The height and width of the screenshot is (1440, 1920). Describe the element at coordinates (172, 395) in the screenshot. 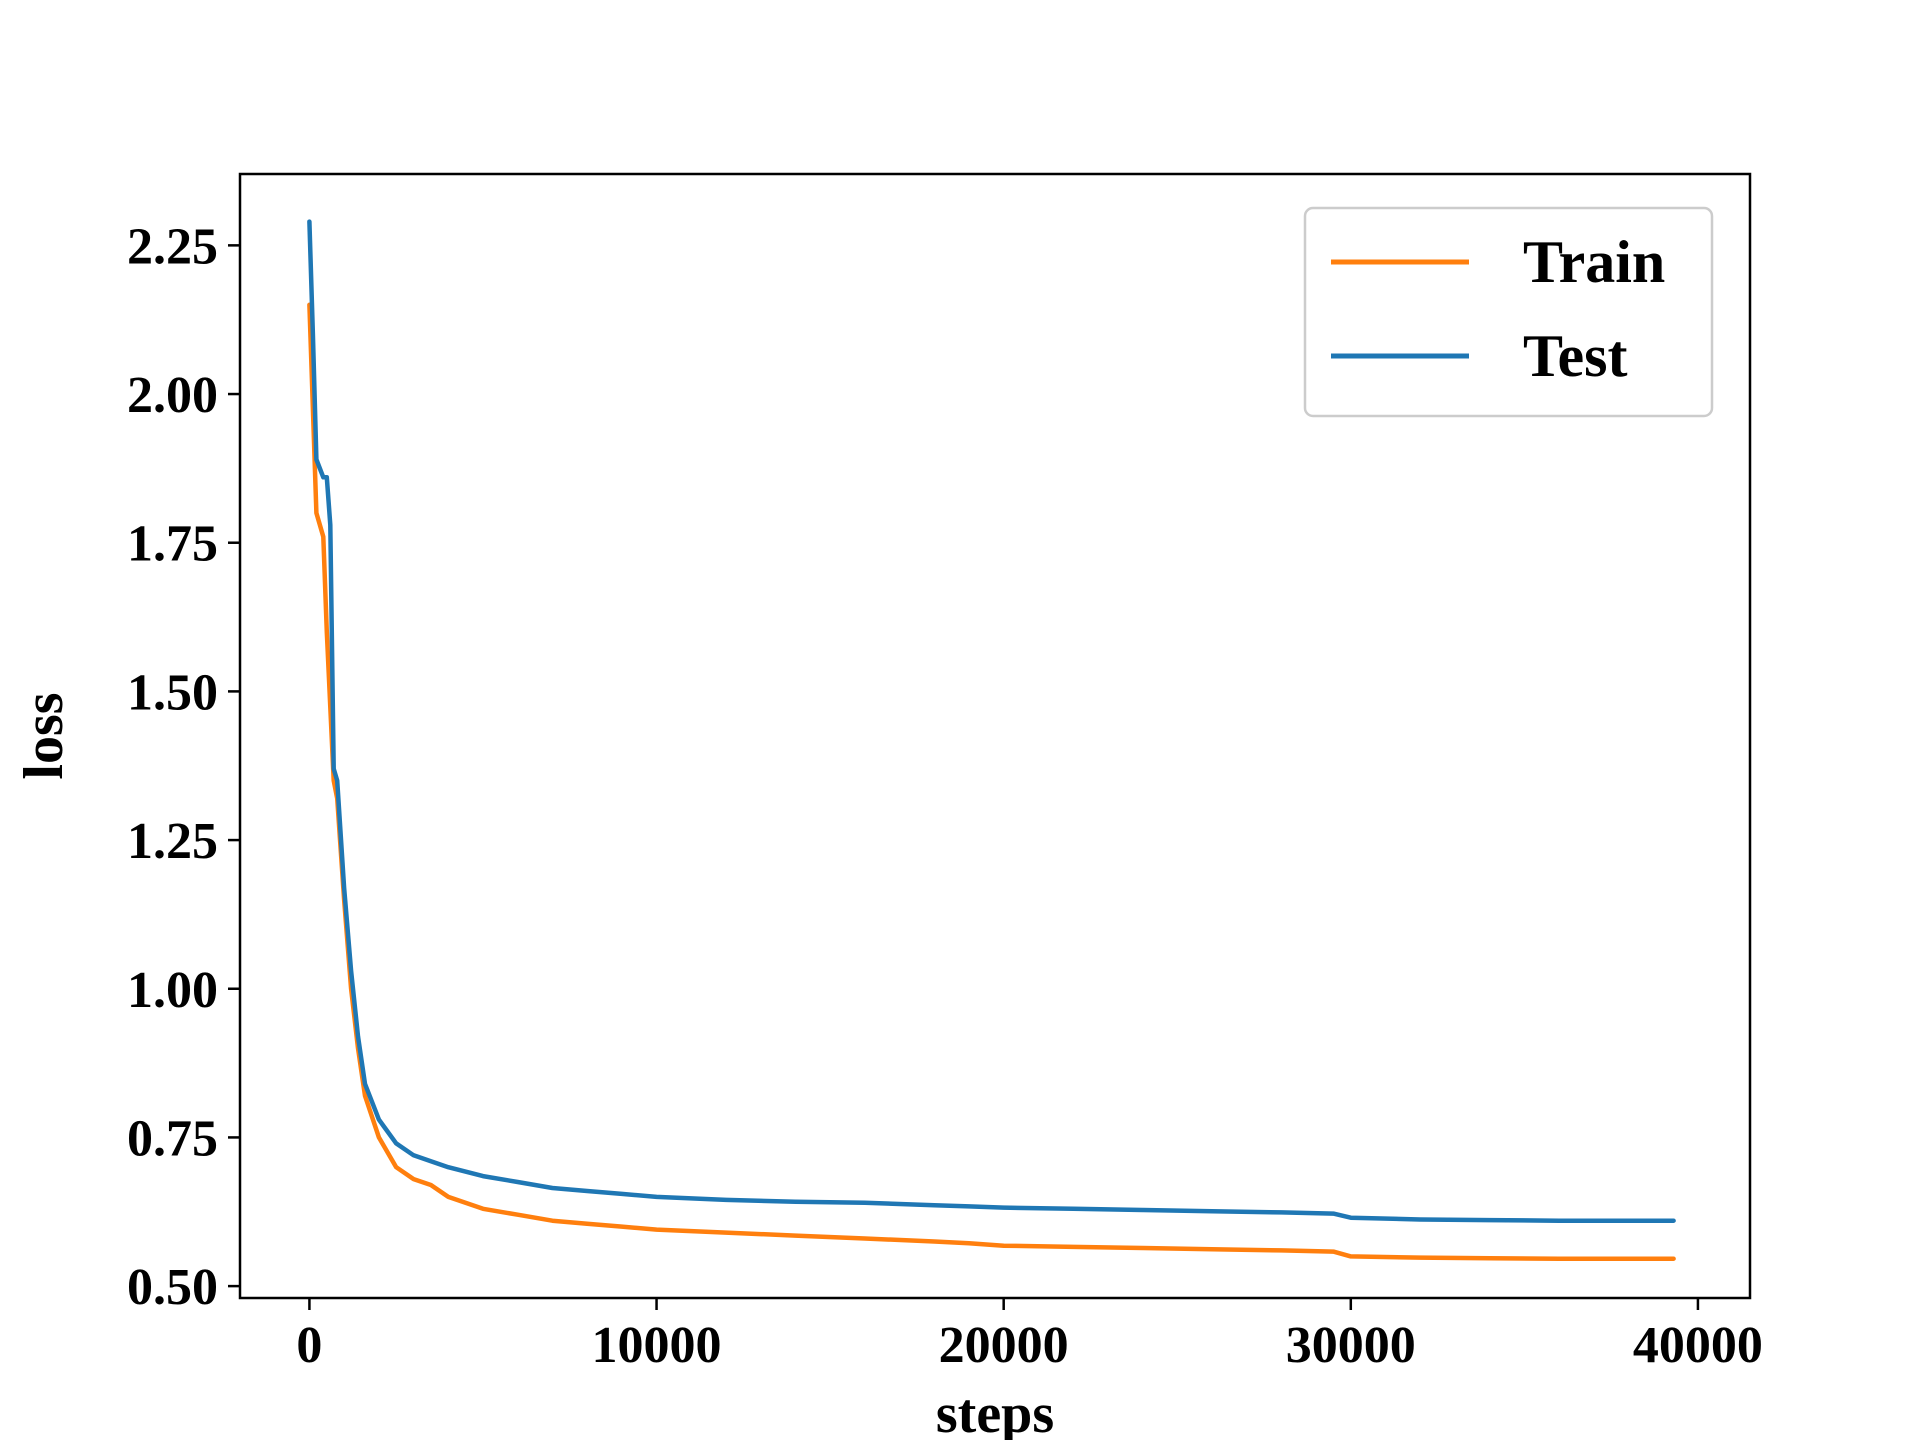

I see `y-tick-label: 2.00` at that location.